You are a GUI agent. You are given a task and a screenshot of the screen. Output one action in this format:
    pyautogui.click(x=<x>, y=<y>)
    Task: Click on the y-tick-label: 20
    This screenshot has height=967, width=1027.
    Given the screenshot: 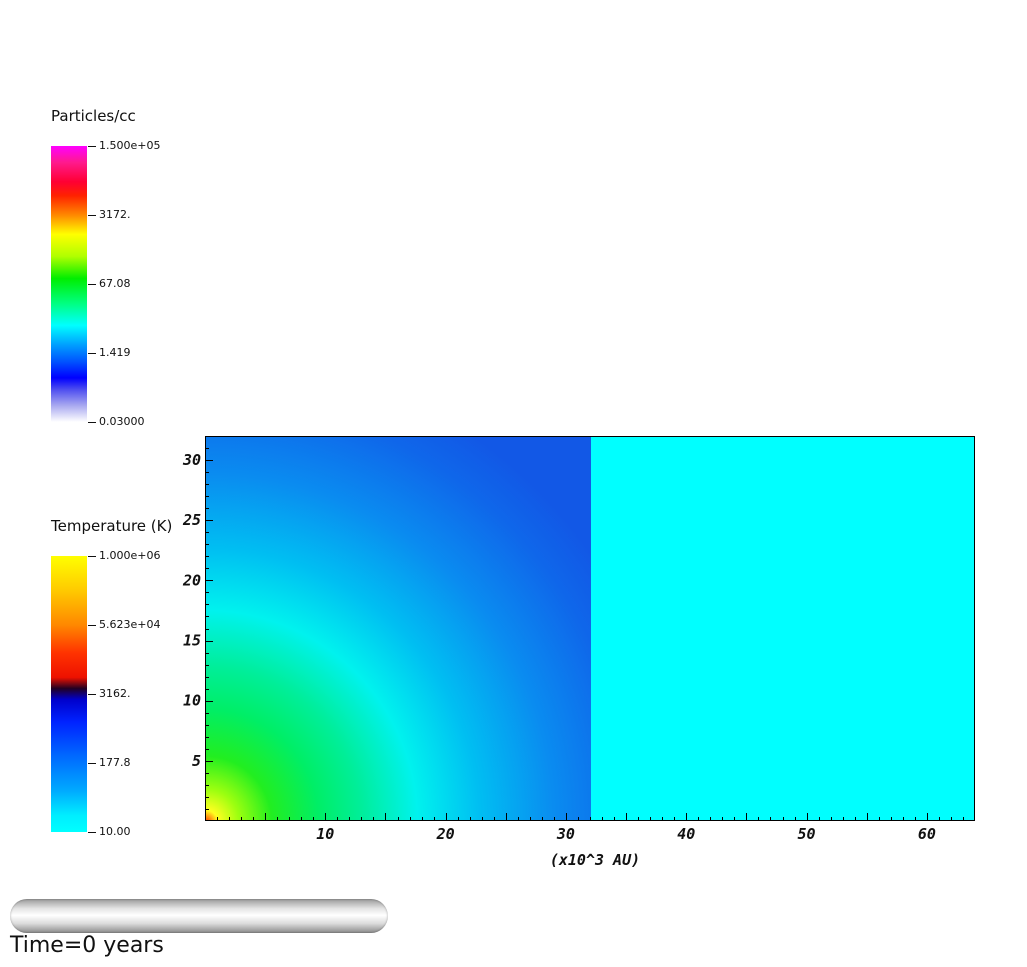 What is the action you would take?
    pyautogui.click(x=191, y=580)
    